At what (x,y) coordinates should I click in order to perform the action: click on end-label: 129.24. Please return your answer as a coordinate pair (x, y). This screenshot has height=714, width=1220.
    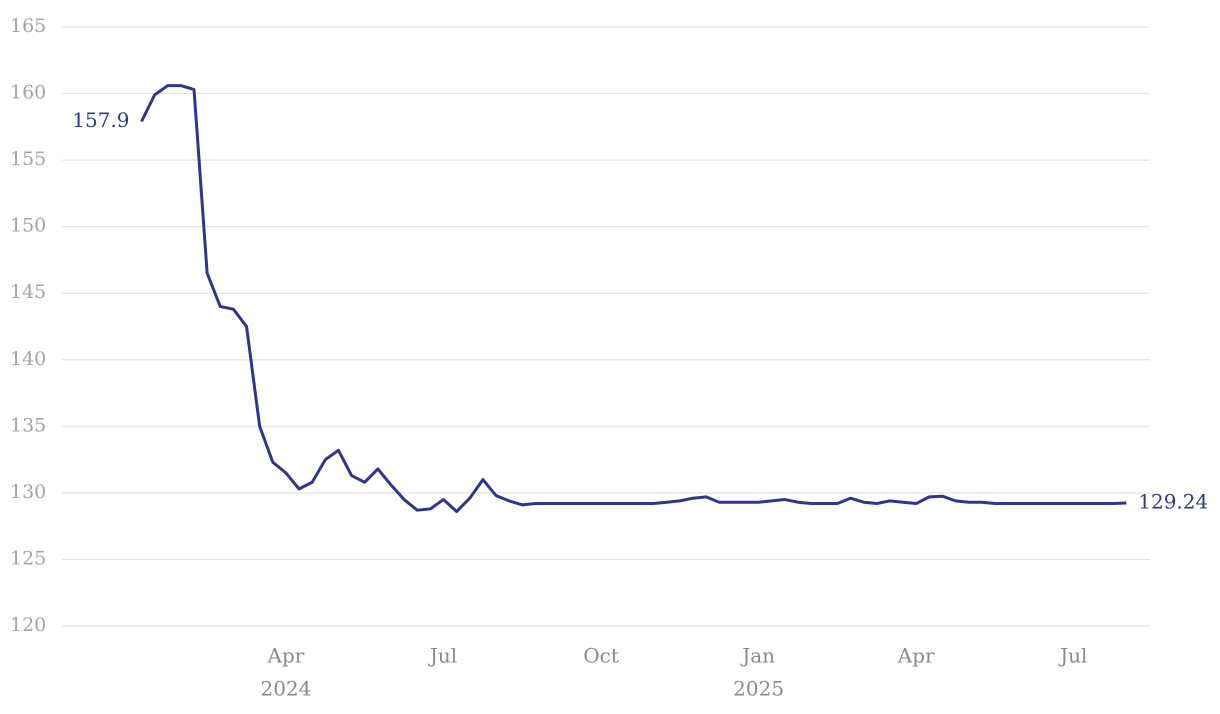
    Looking at the image, I should click on (1173, 502).